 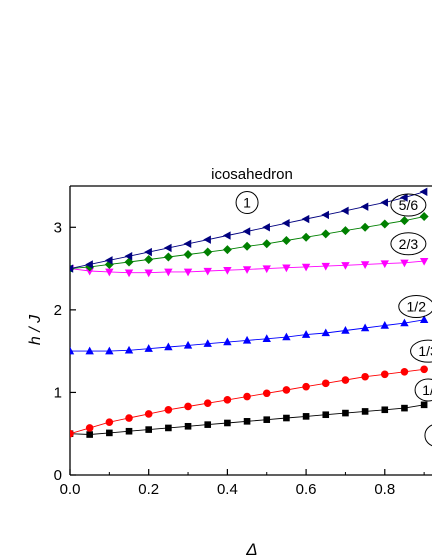 What do you see at coordinates (58, 227) in the screenshot?
I see `y-tick-label: 3` at bounding box center [58, 227].